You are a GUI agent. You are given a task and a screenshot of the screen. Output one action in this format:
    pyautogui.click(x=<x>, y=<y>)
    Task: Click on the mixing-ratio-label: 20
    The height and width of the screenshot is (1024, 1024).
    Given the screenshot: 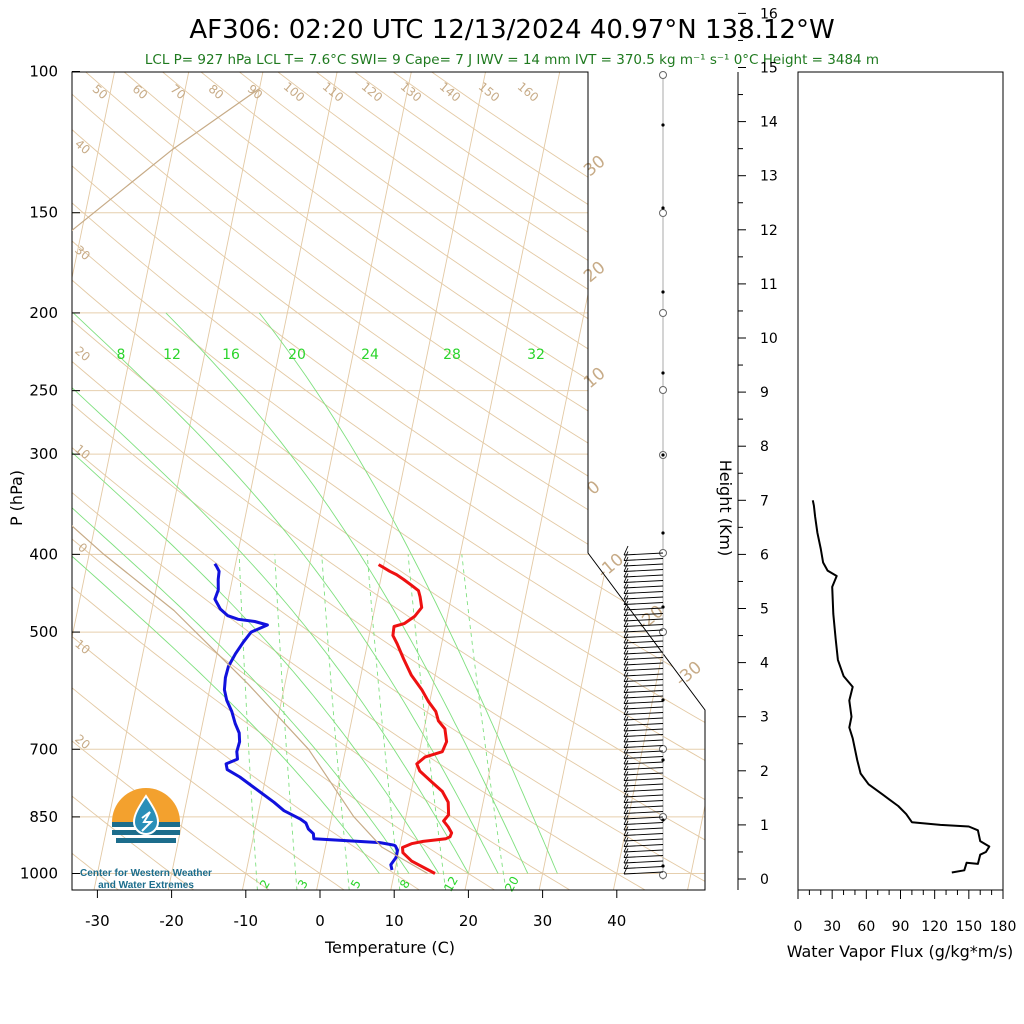 What is the action you would take?
    pyautogui.click(x=512, y=884)
    